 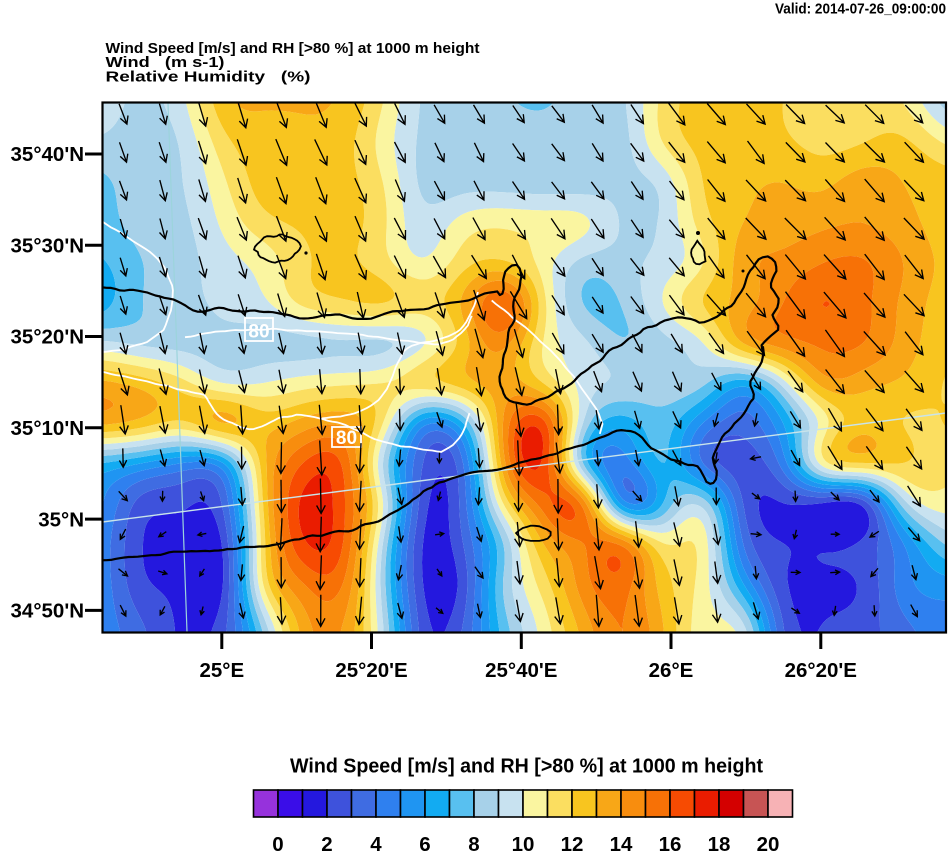 What do you see at coordinates (47, 428) in the screenshot?
I see `svg-text: 35°10'N` at bounding box center [47, 428].